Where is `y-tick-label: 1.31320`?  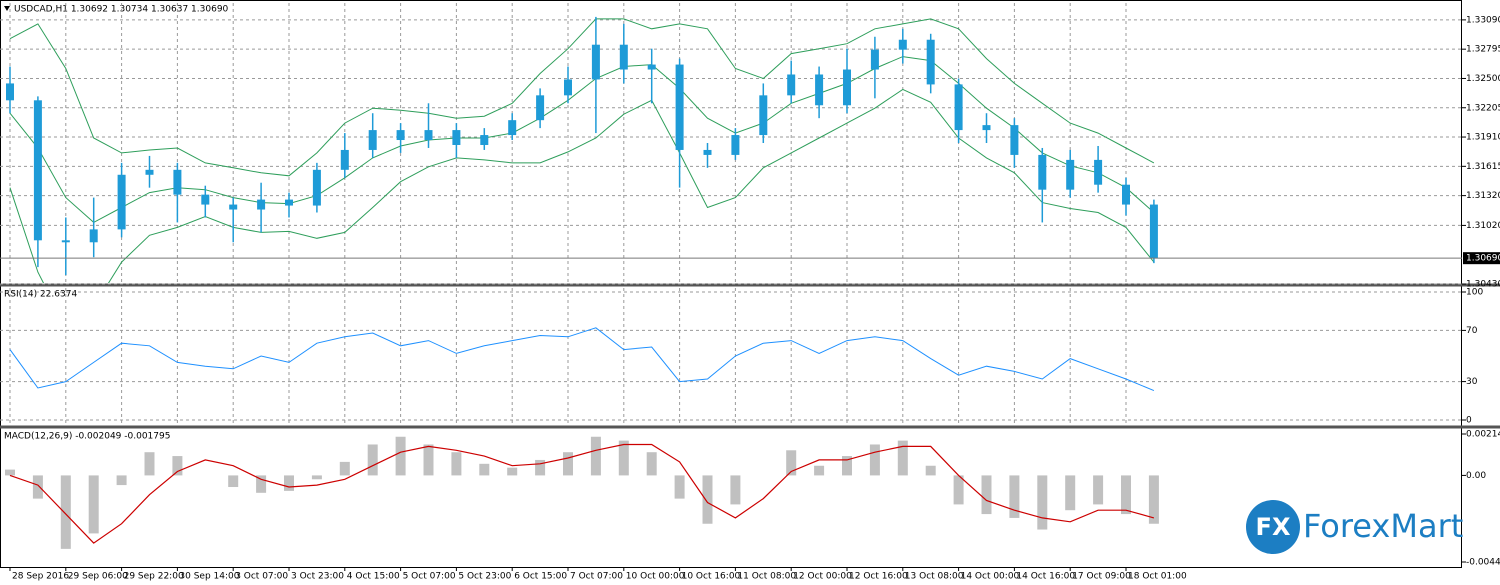 y-tick-label: 1.31320 is located at coordinates (1483, 196).